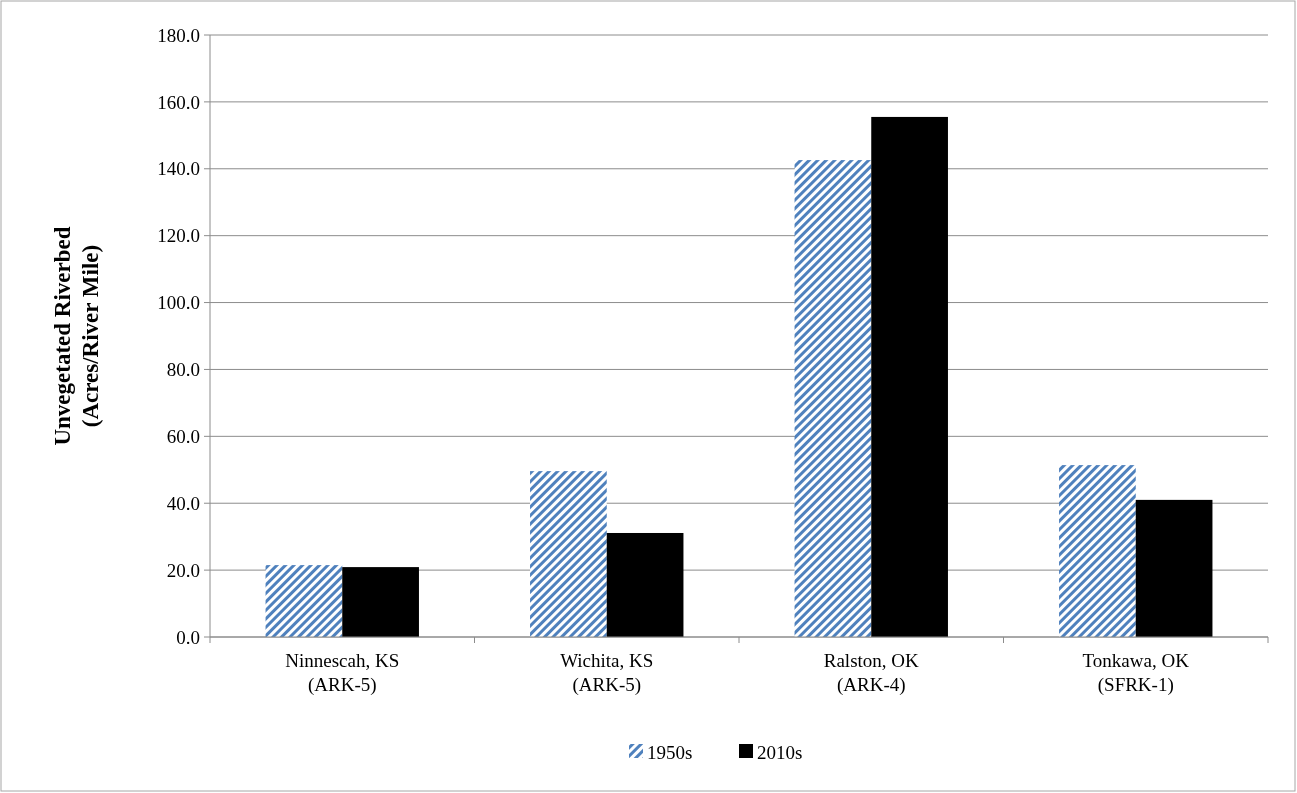 This screenshot has width=1297, height=793. Describe the element at coordinates (183, 570) in the screenshot. I see `y-tick-label: 20.0` at that location.